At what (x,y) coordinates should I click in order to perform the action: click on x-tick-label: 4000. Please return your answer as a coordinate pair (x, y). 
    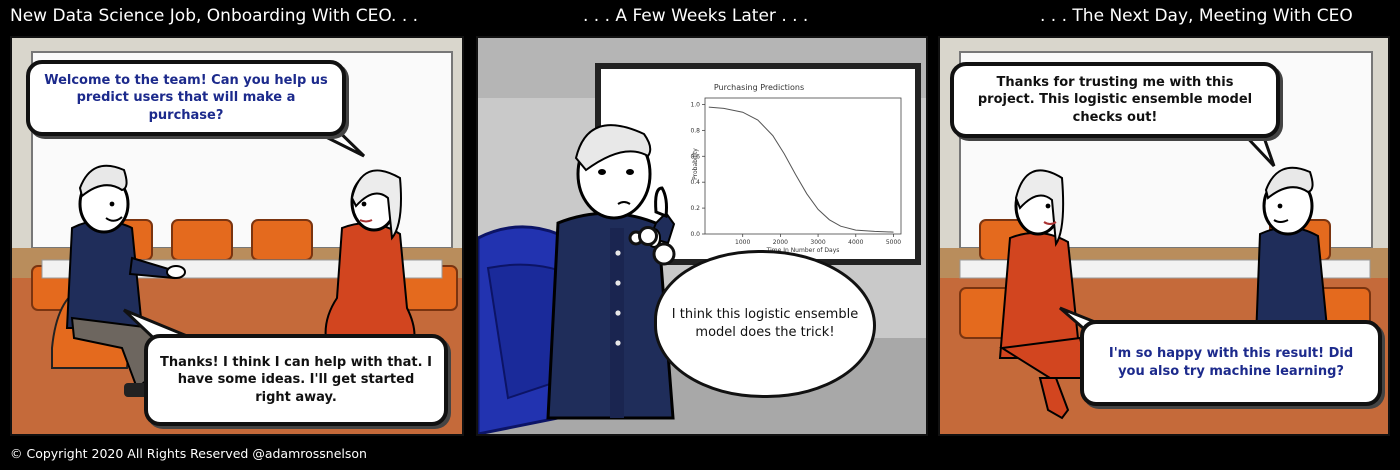
    Looking at the image, I should click on (855, 242).